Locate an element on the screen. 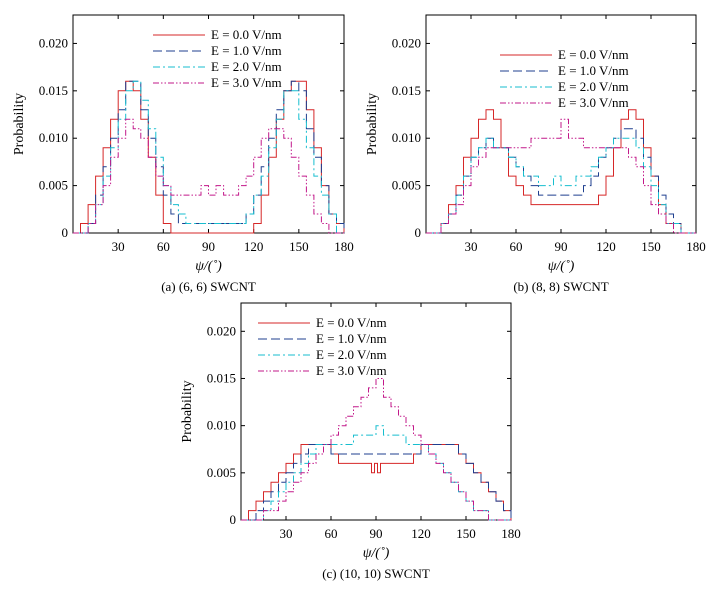 This screenshot has width=717, height=594. panel-caption-a: (a) (6, 6) SWCNT is located at coordinates (208, 286).